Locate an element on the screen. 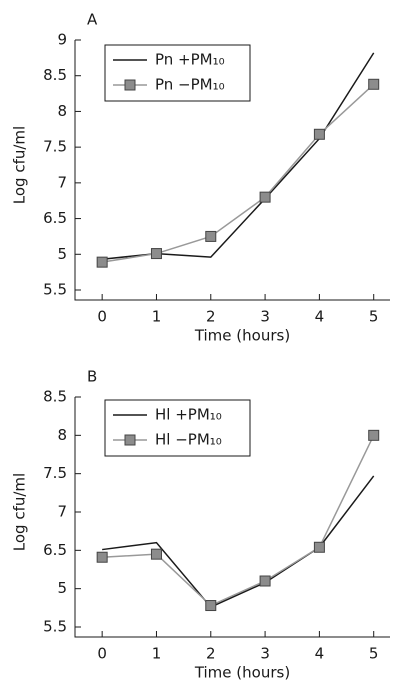 The width and height of the screenshot is (404, 685). legend-label: Pn +PM₁₀ is located at coordinates (190, 60).